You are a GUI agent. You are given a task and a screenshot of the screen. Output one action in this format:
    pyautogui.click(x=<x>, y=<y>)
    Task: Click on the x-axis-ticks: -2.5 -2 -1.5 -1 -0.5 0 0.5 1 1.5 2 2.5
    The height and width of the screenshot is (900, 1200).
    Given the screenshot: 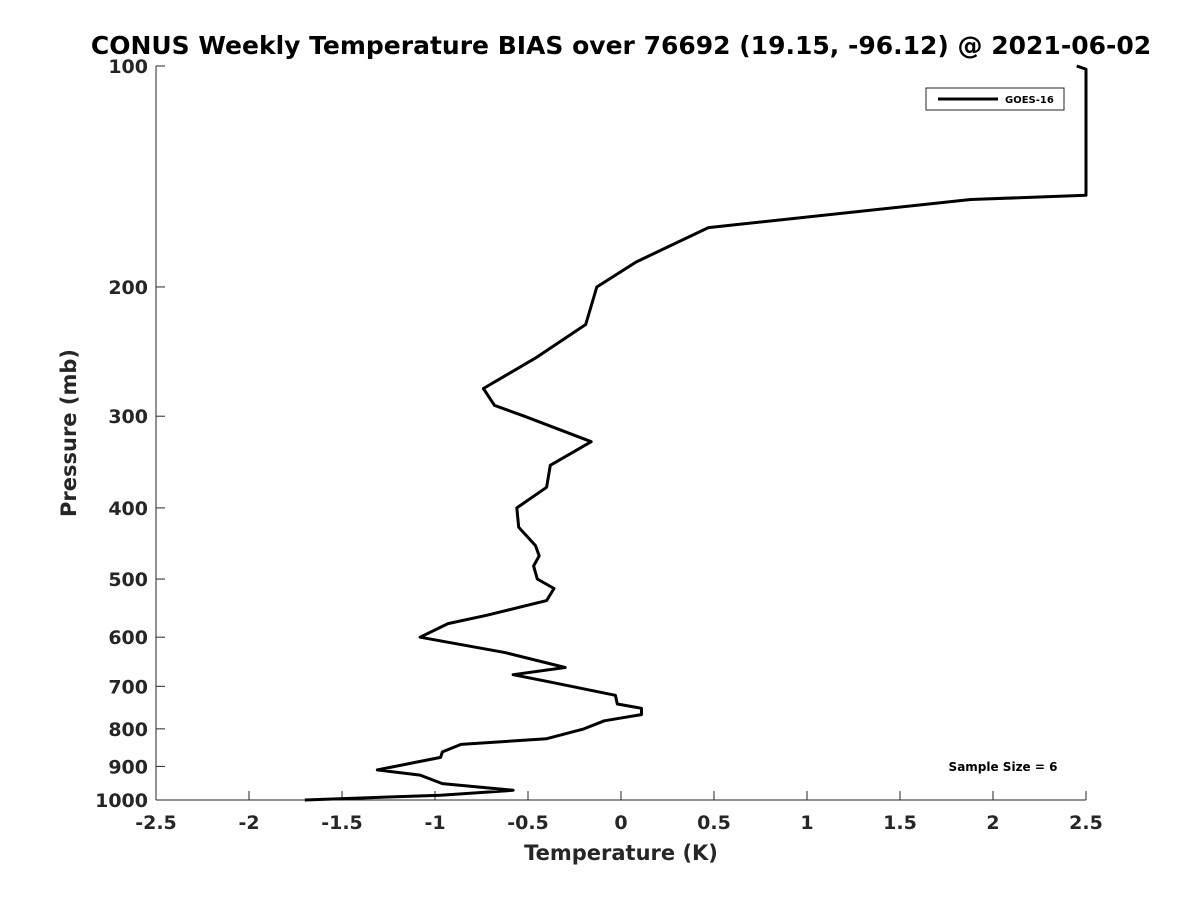 What is the action you would take?
    pyautogui.click(x=619, y=812)
    